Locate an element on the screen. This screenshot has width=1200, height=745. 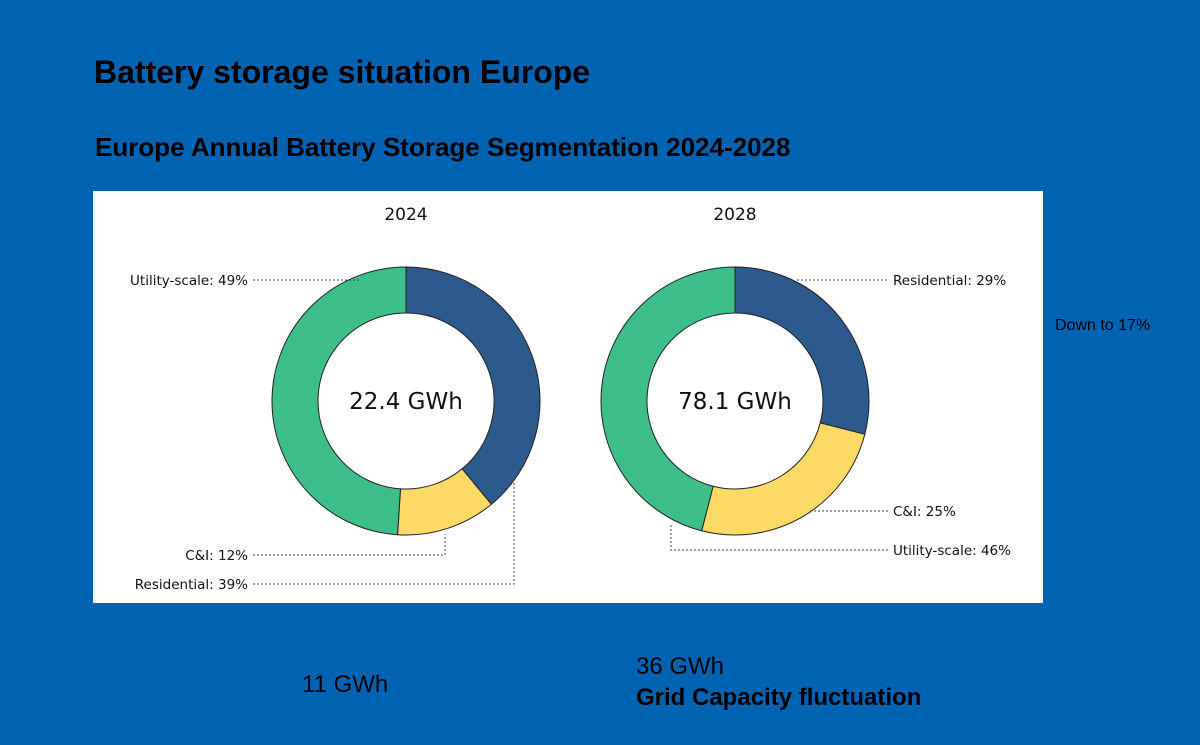
slice-2024-residential is located at coordinates (473, 385).